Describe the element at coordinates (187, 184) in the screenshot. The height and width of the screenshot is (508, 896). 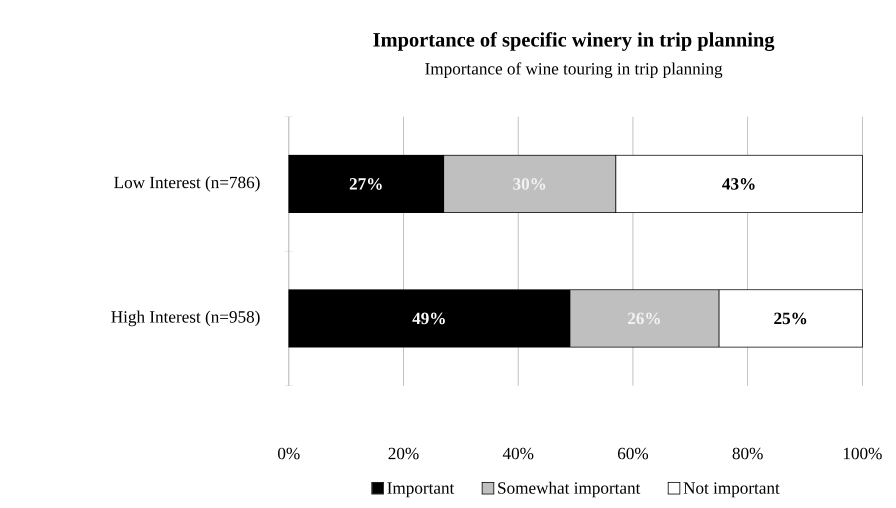
I see `y-tick-label: Low Interest (n=786)` at that location.